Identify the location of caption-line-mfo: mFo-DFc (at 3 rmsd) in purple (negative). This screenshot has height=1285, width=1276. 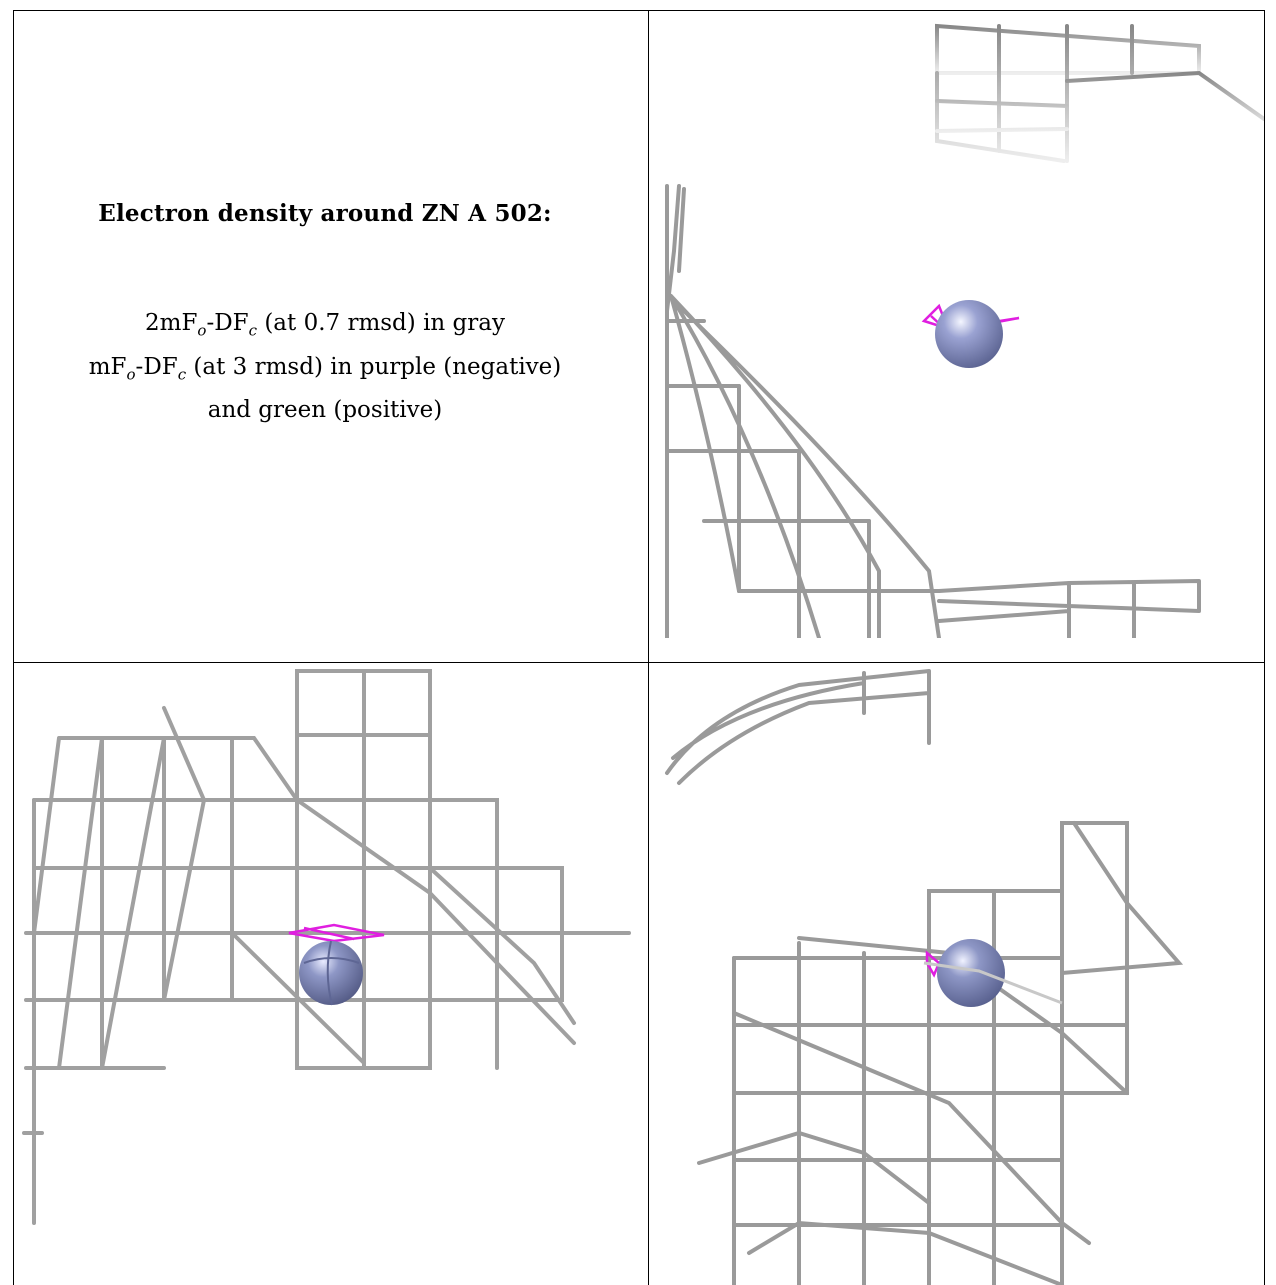
(325, 368).